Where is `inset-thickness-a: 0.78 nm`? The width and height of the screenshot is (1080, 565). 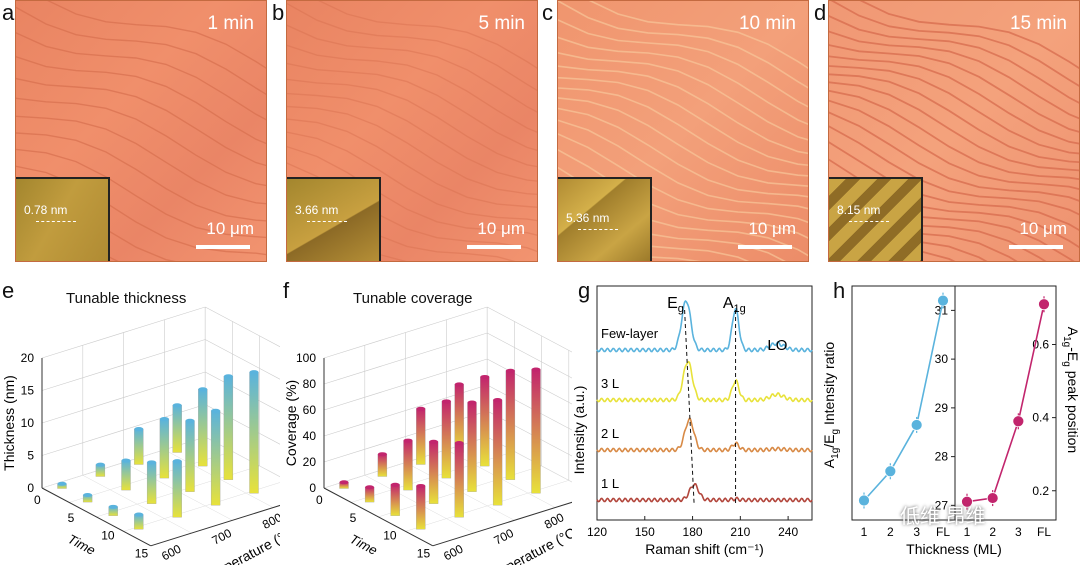
inset-thickness-a: 0.78 nm is located at coordinates (46, 210).